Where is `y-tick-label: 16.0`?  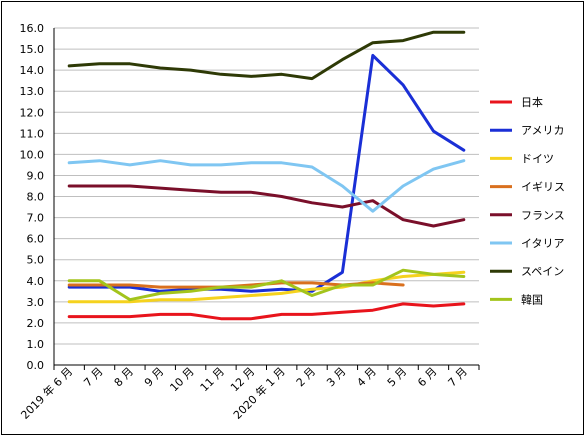
y-tick-label: 16.0 is located at coordinates (32, 28).